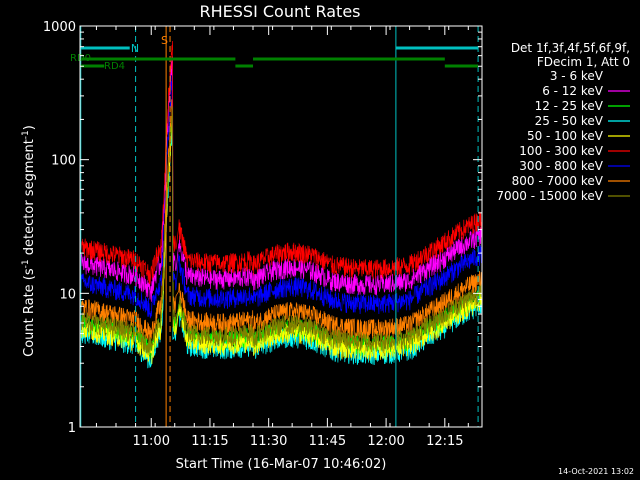  What do you see at coordinates (151, 441) in the screenshot?
I see `x-tick-label: 11:00` at bounding box center [151, 441].